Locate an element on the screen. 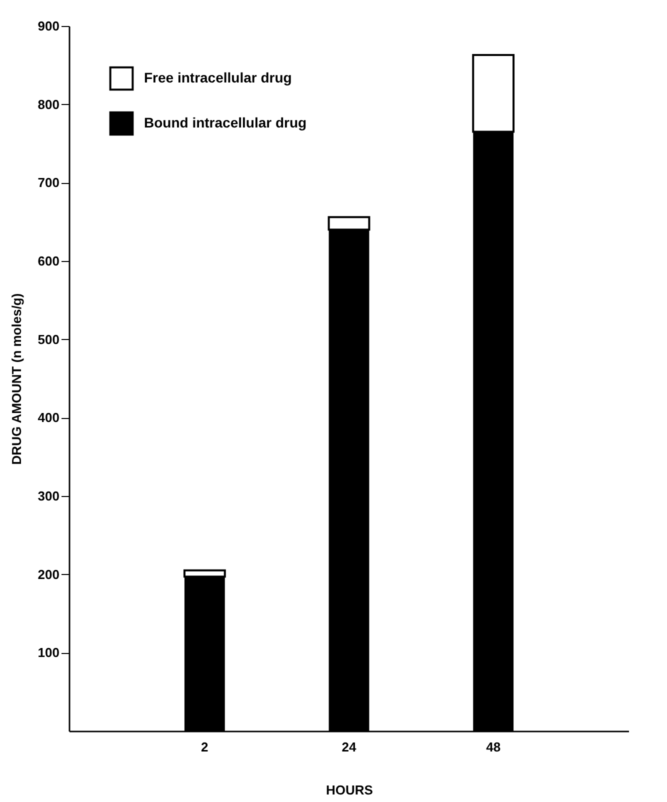 Image resolution: width=667 pixels, height=802 pixels. y-tick-label: 200 is located at coordinates (49, 574).